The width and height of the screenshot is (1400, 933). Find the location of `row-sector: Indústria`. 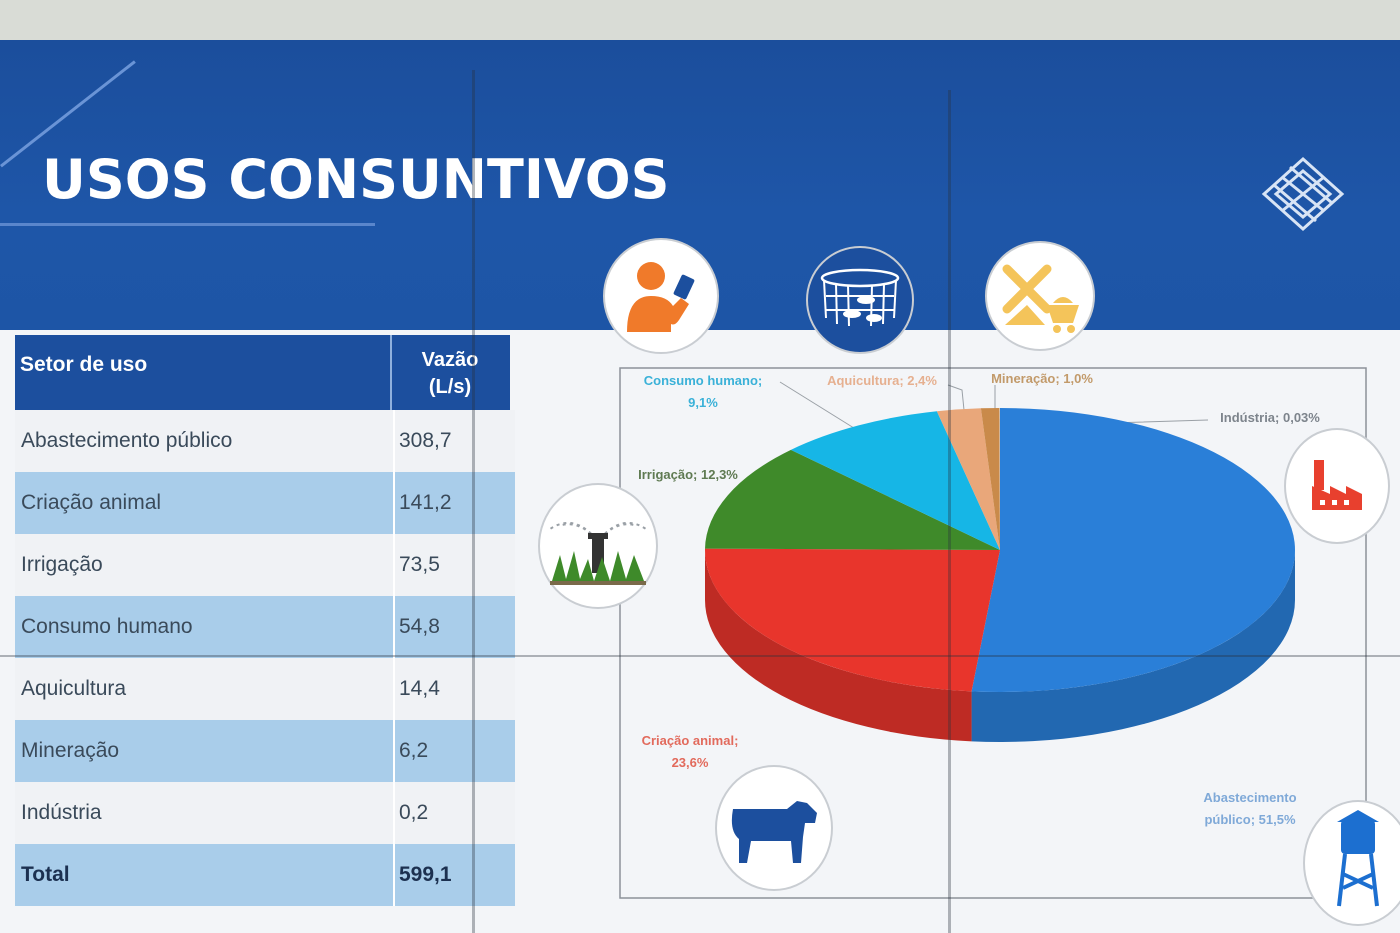

row-sector: Indústria is located at coordinates (61, 812).